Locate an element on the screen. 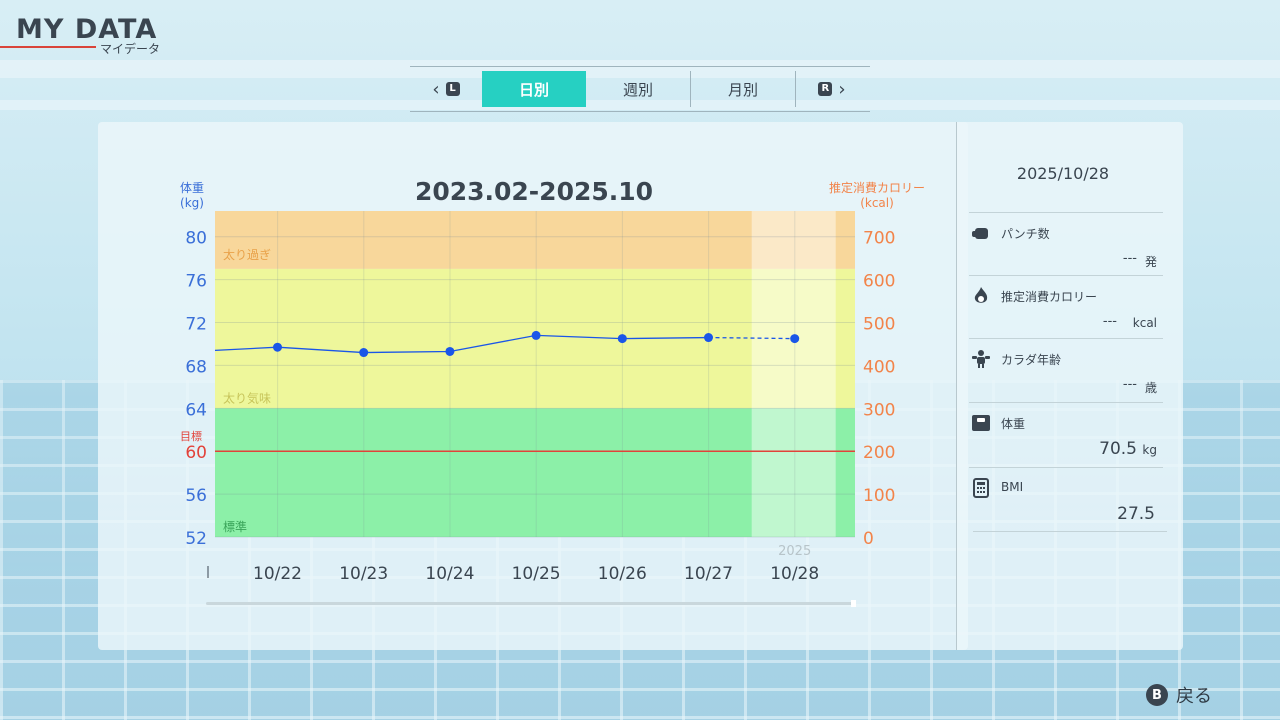 Image resolution: width=1280 pixels, height=720 pixels. x-tick-label: 10/22 is located at coordinates (277, 574).